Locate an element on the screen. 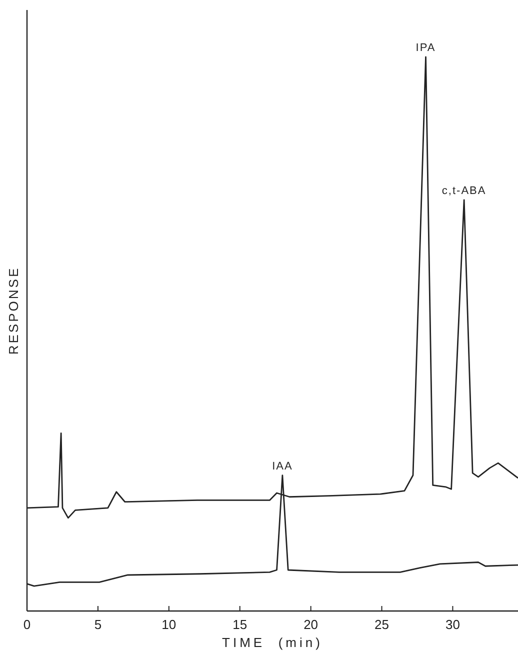 The width and height of the screenshot is (518, 659). x-tick-label: 30 is located at coordinates (452, 624).